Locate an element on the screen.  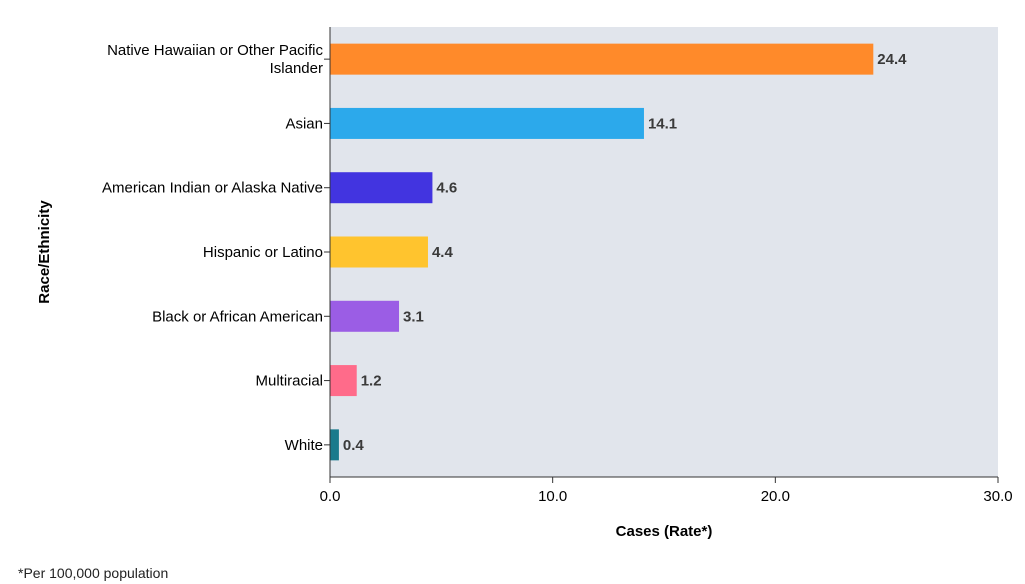
footnote: *Per 100,000 population is located at coordinates (93, 573).